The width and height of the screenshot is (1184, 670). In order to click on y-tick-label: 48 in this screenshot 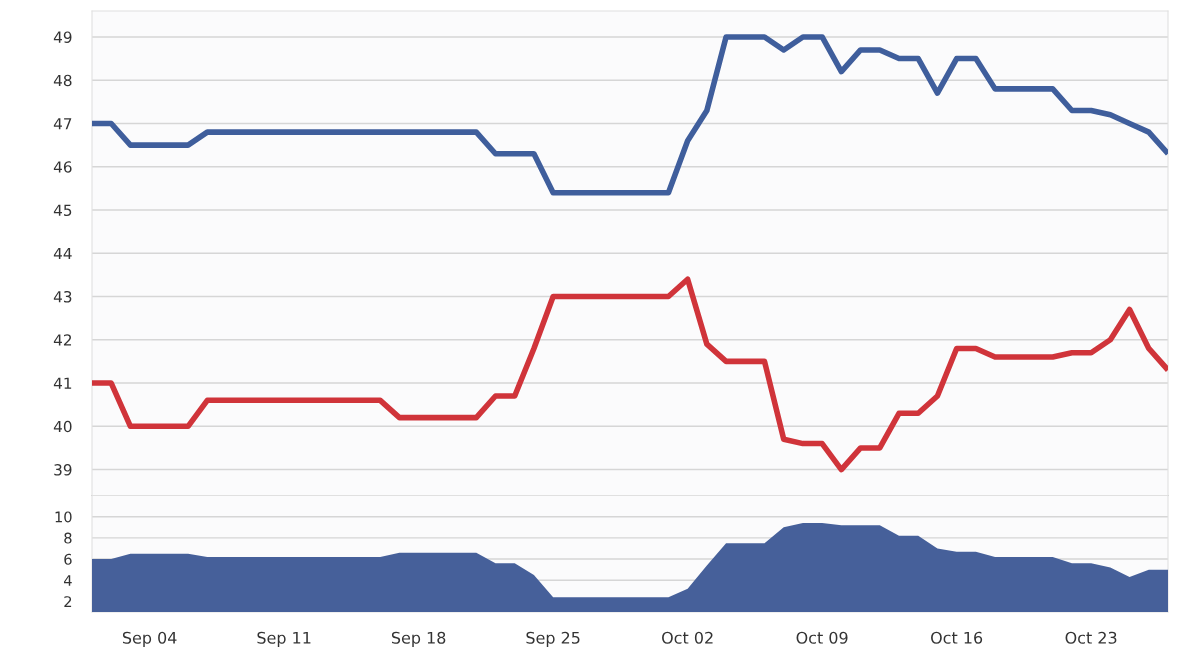, I will do `click(62, 80)`.